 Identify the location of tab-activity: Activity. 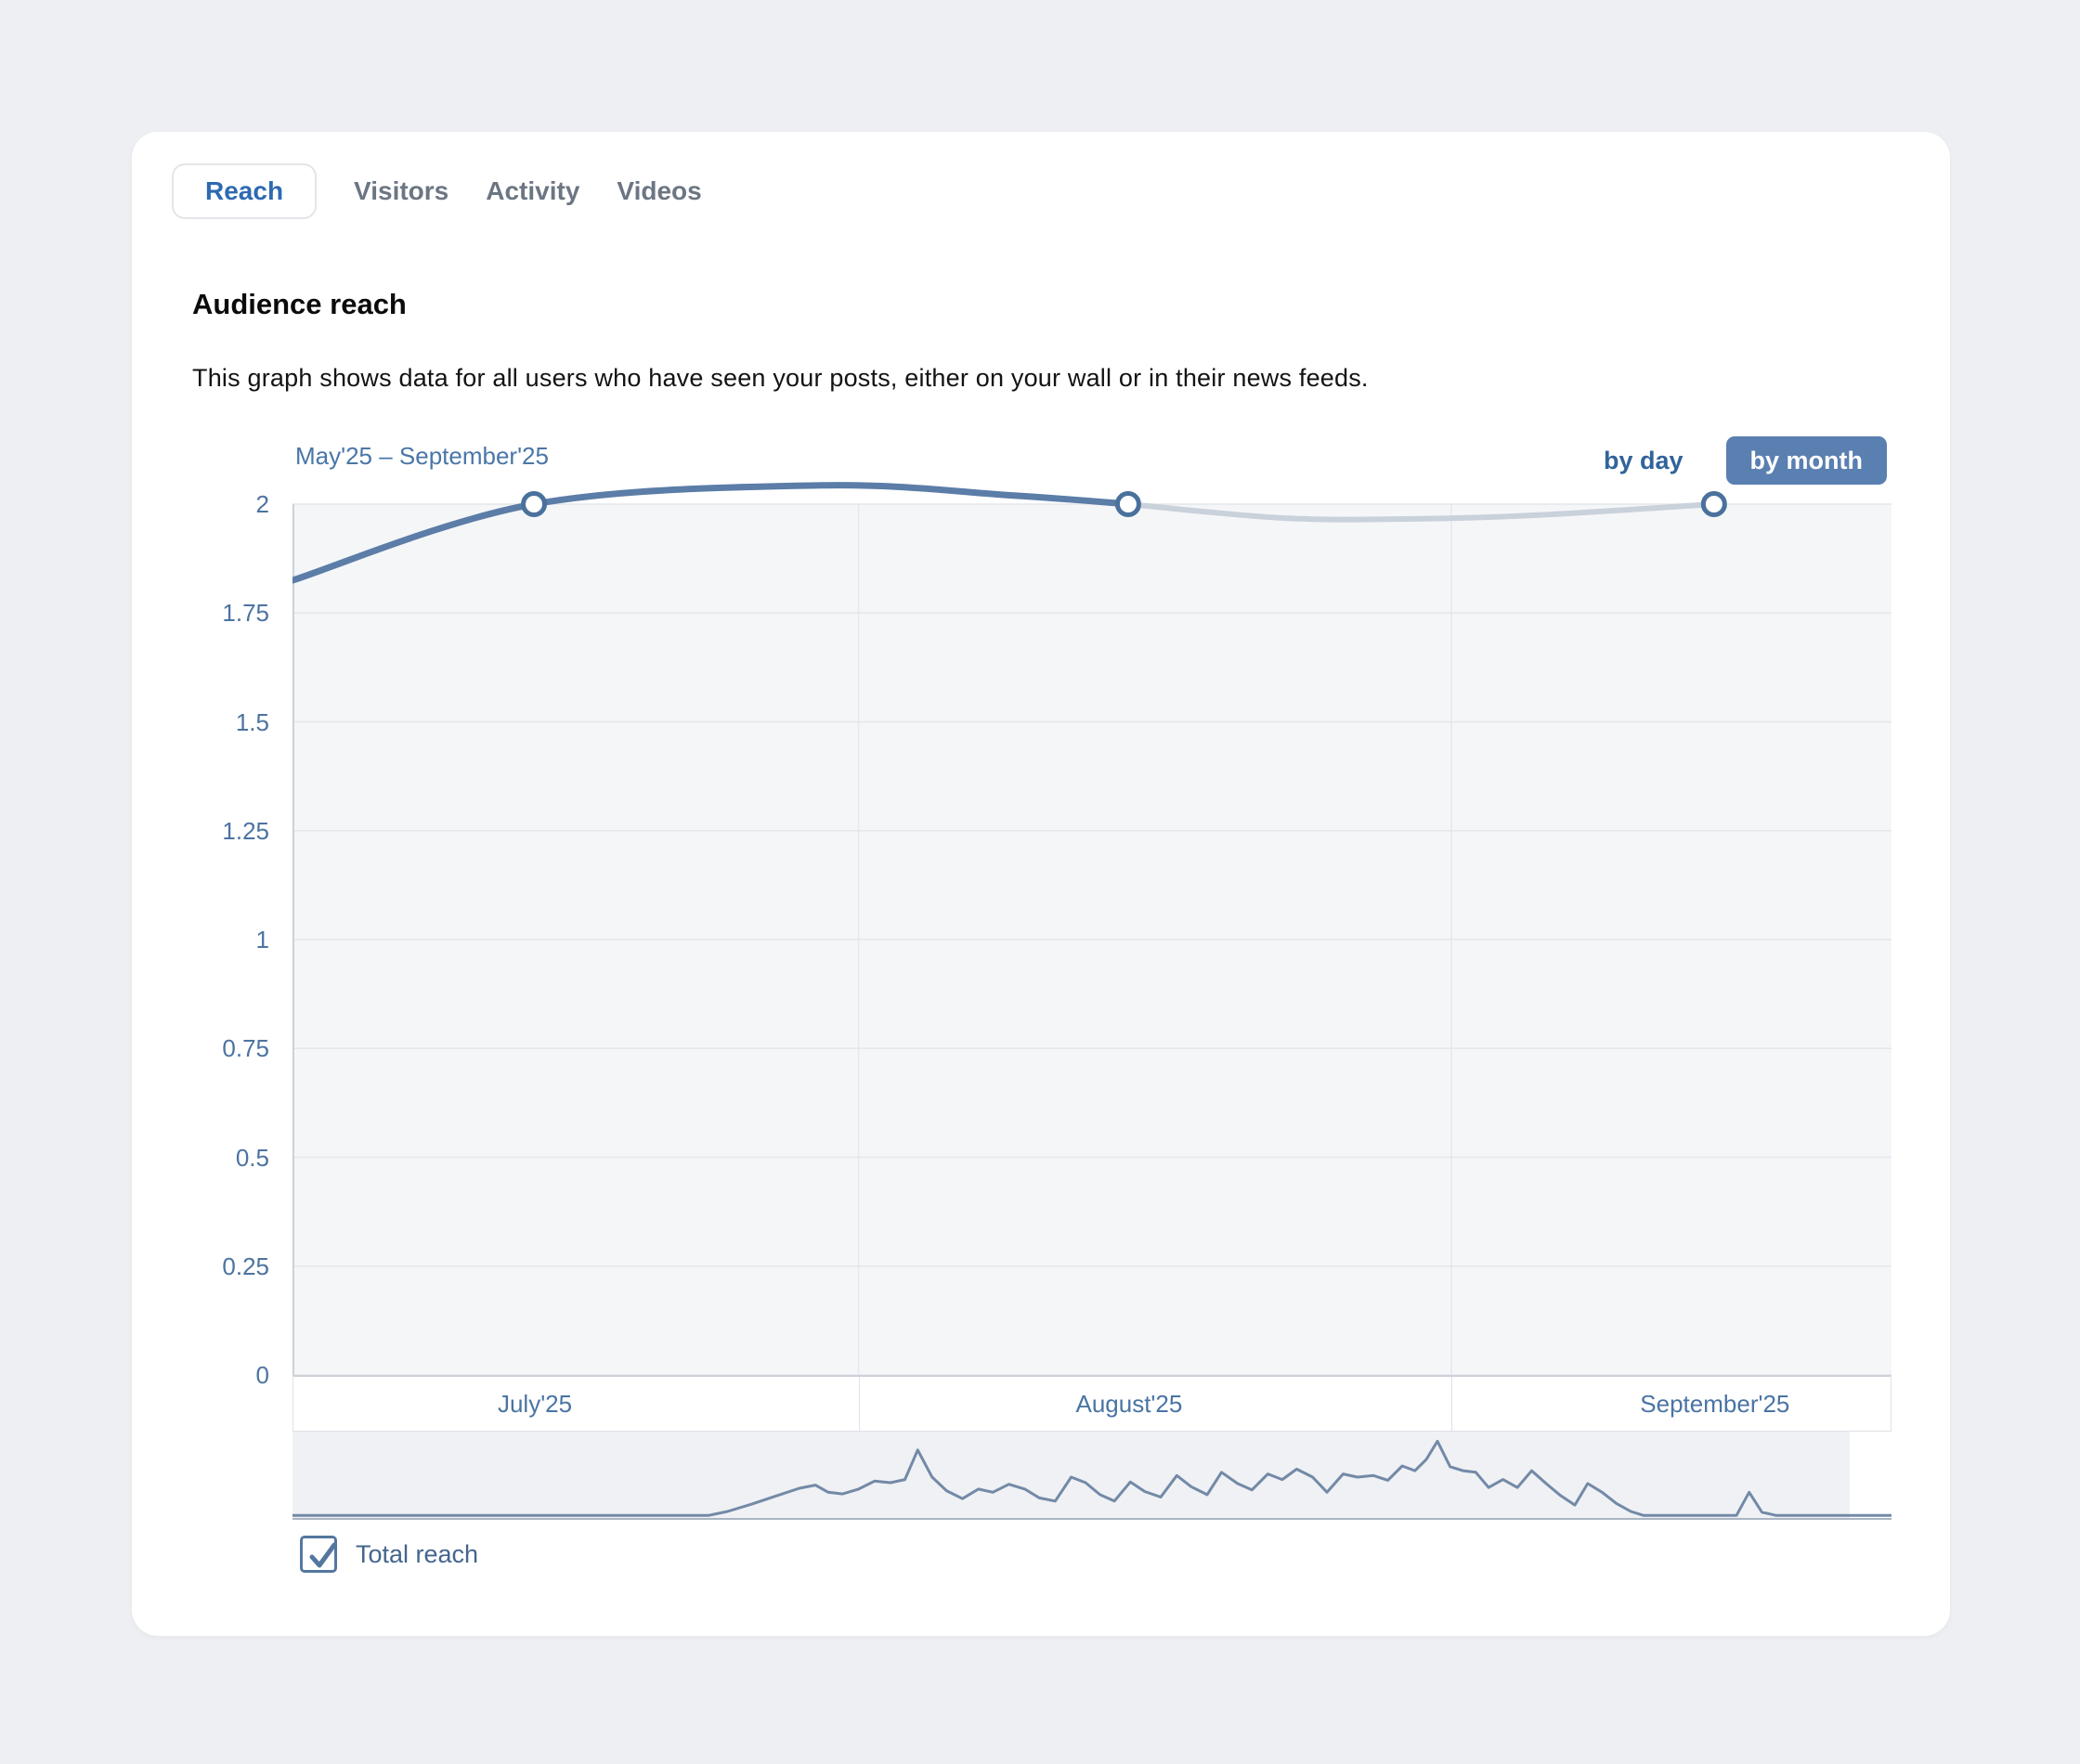
(533, 190).